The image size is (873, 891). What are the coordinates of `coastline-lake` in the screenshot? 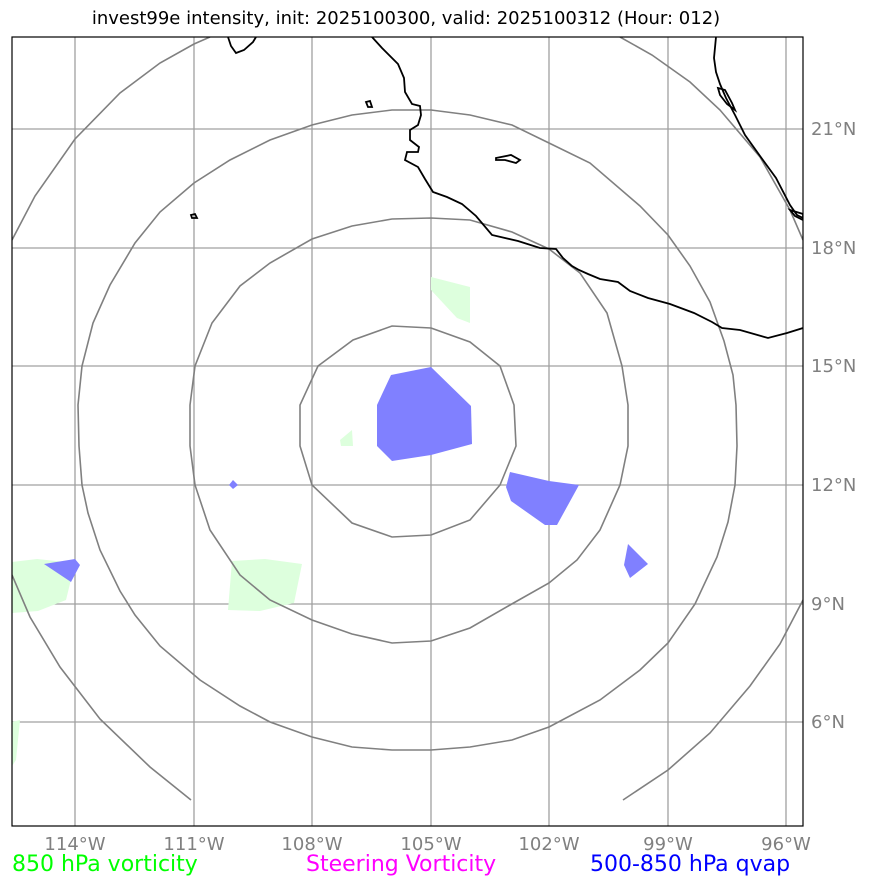 It's located at (508, 159).